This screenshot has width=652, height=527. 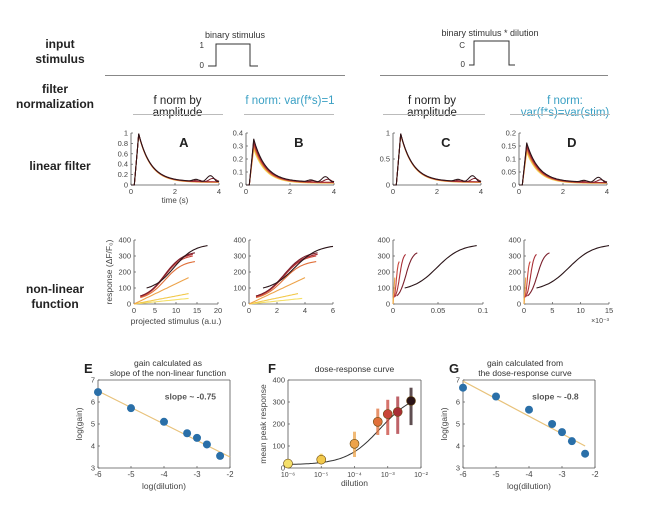 What do you see at coordinates (595, 474) in the screenshot?
I see `x-tick-label: -2` at bounding box center [595, 474].